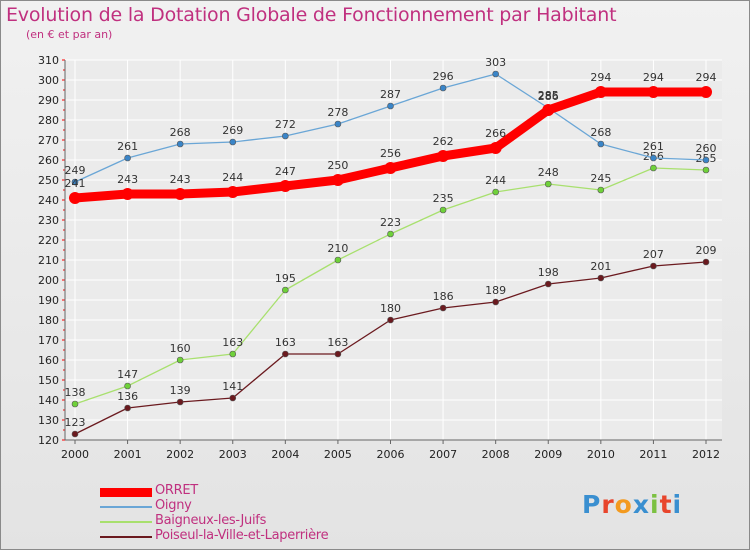 This screenshot has width=750, height=550. I want to click on data-label: 235, so click(443, 198).